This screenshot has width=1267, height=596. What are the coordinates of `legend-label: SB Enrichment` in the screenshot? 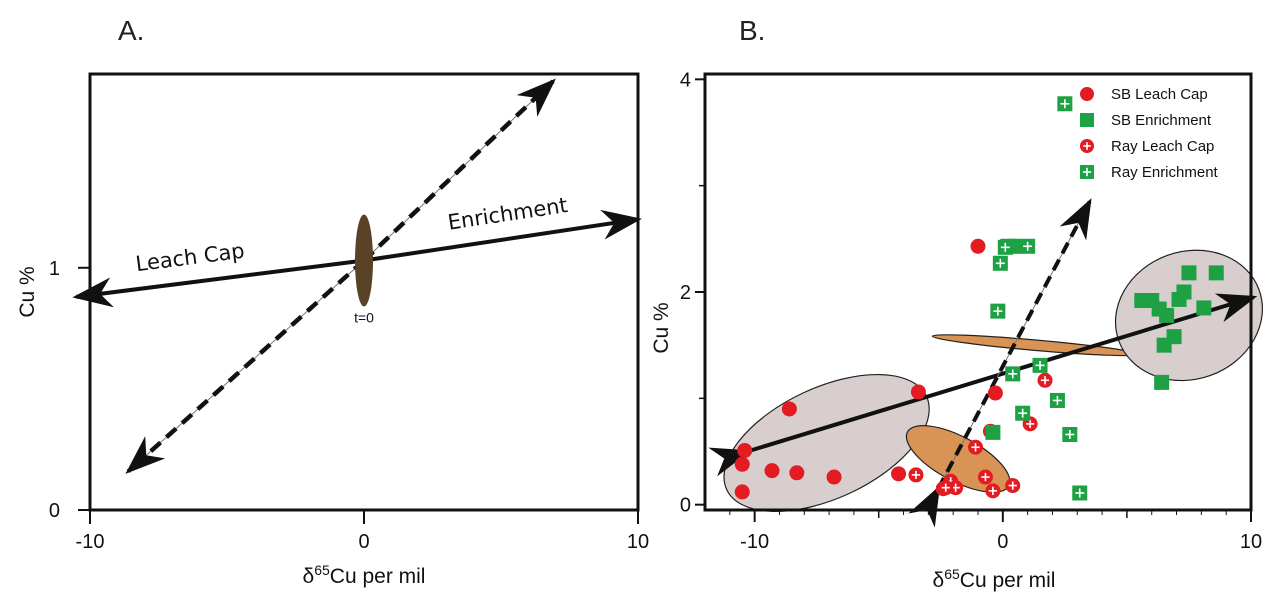 It's located at (1161, 120).